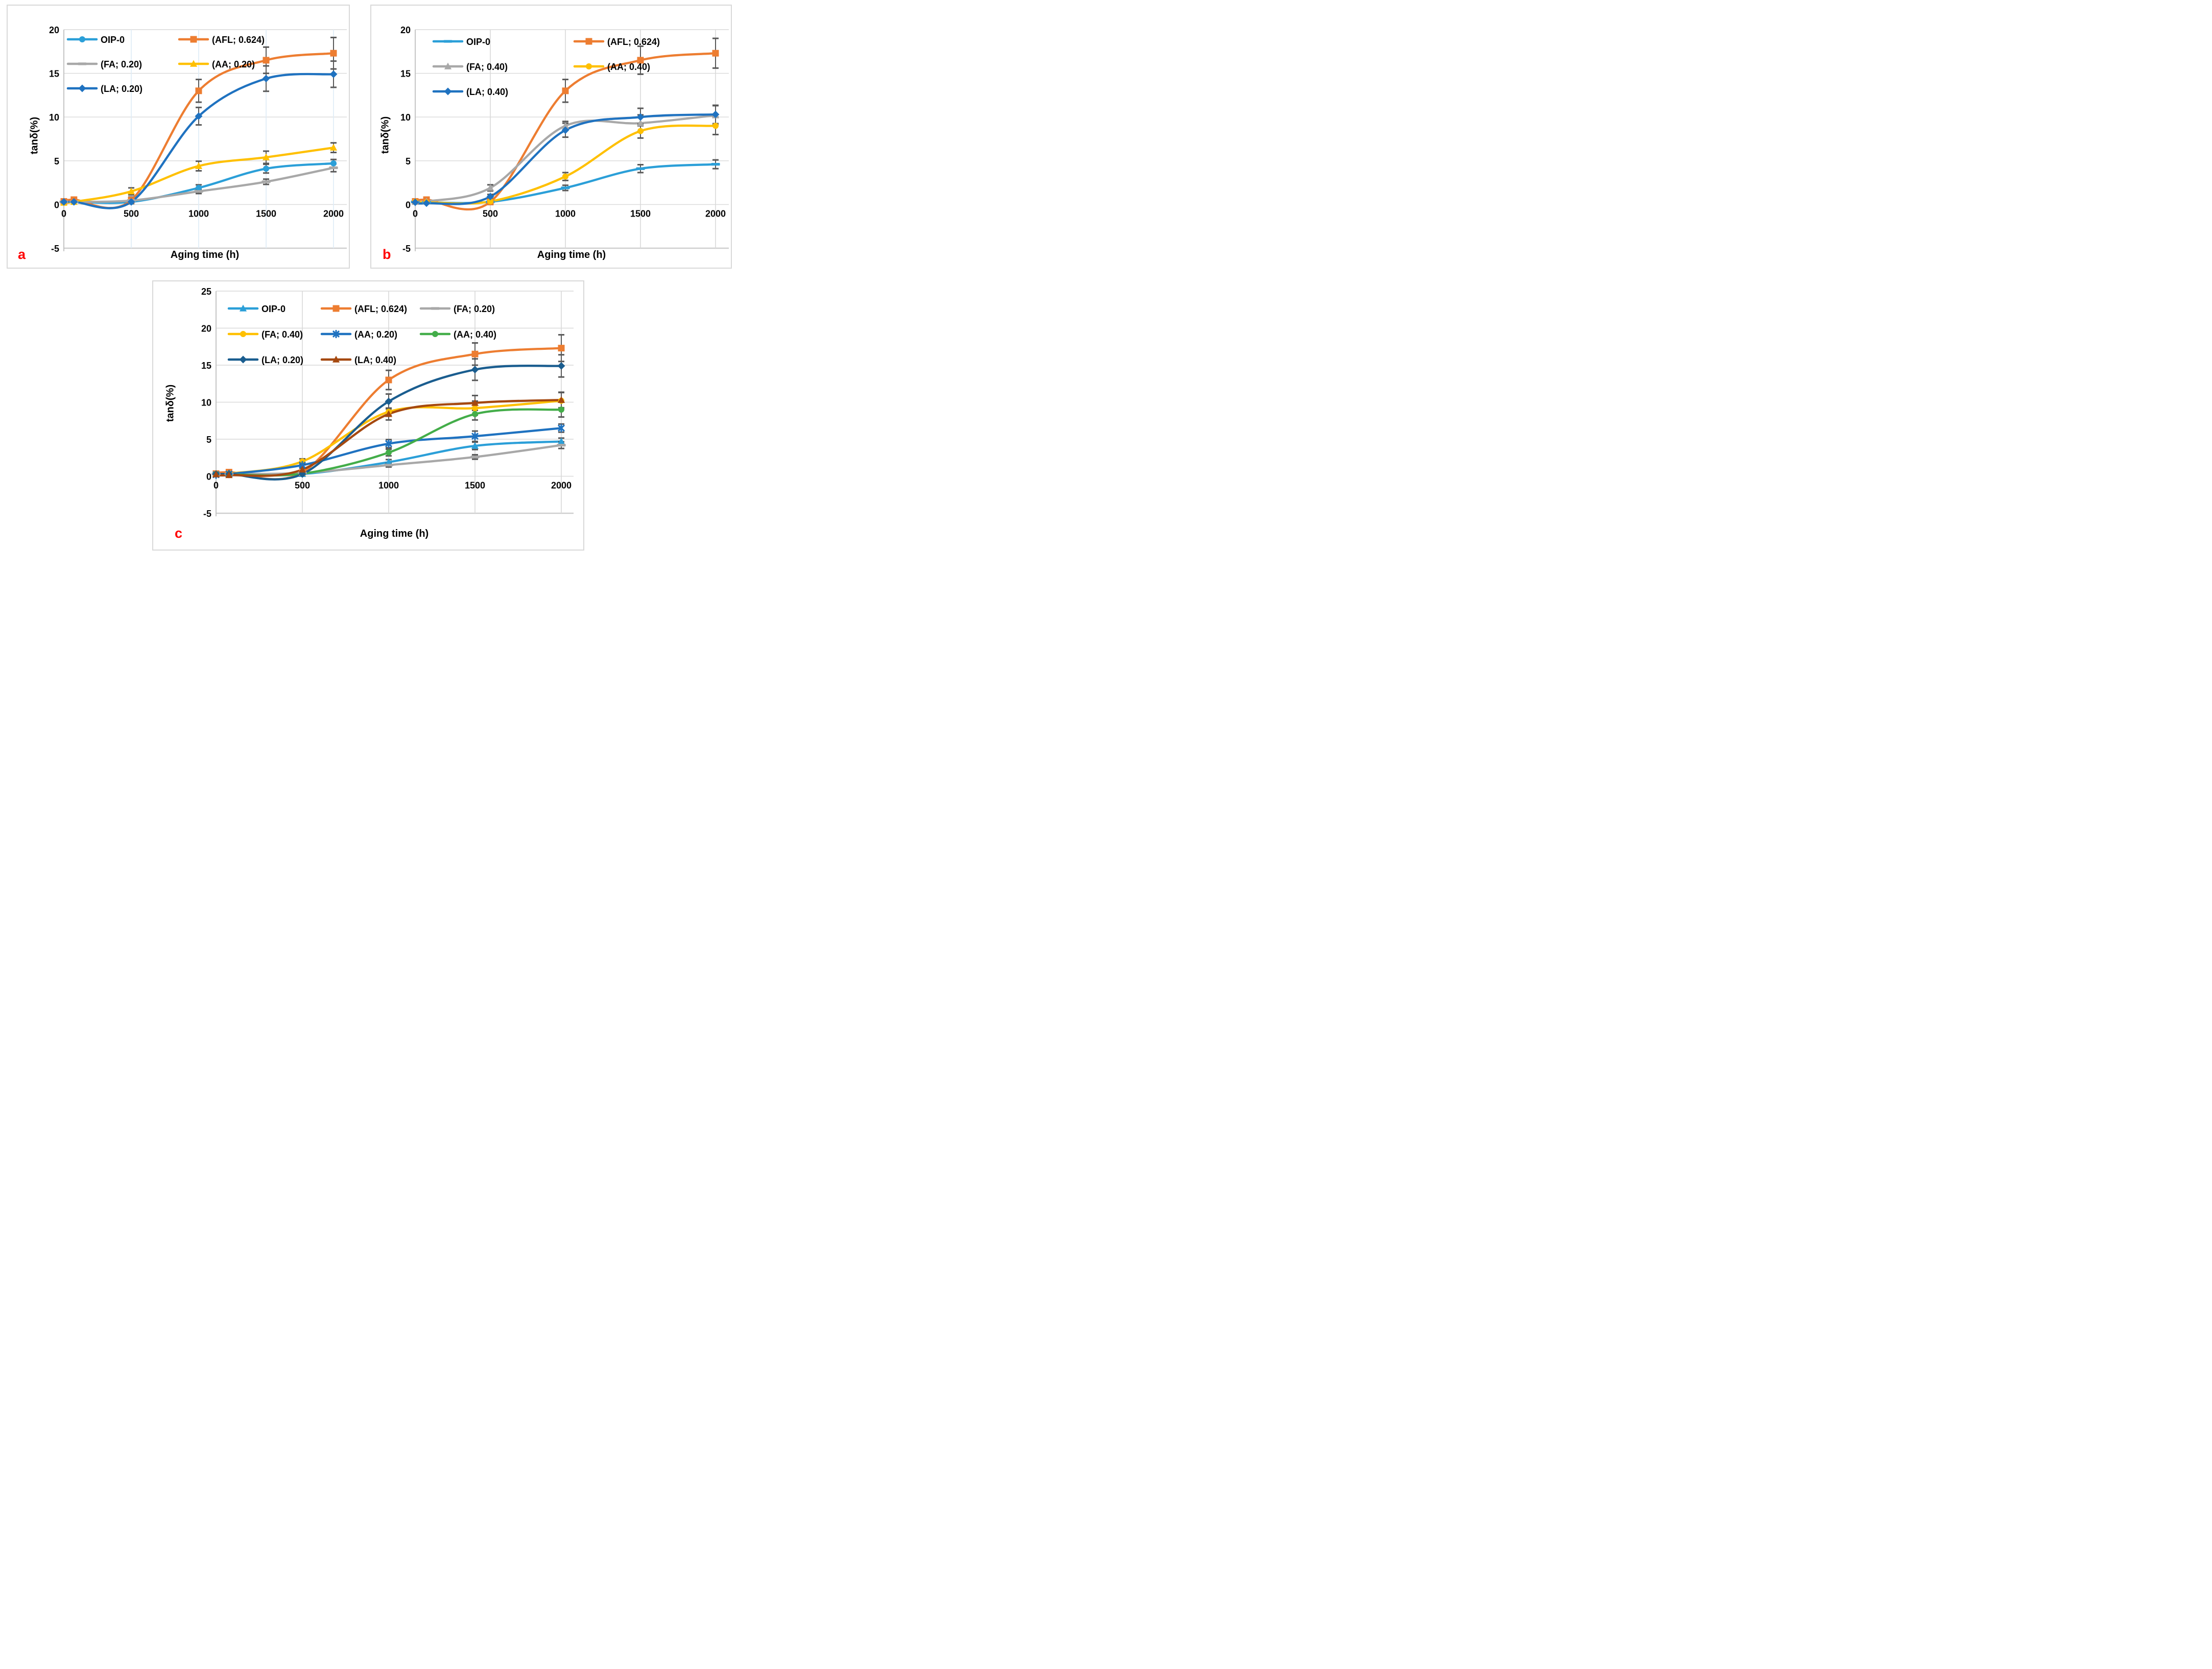 The width and height of the screenshot is (2212, 1669). What do you see at coordinates (205, 254) in the screenshot?
I see `panel-a-x-axis-title: Aging time (h)` at bounding box center [205, 254].